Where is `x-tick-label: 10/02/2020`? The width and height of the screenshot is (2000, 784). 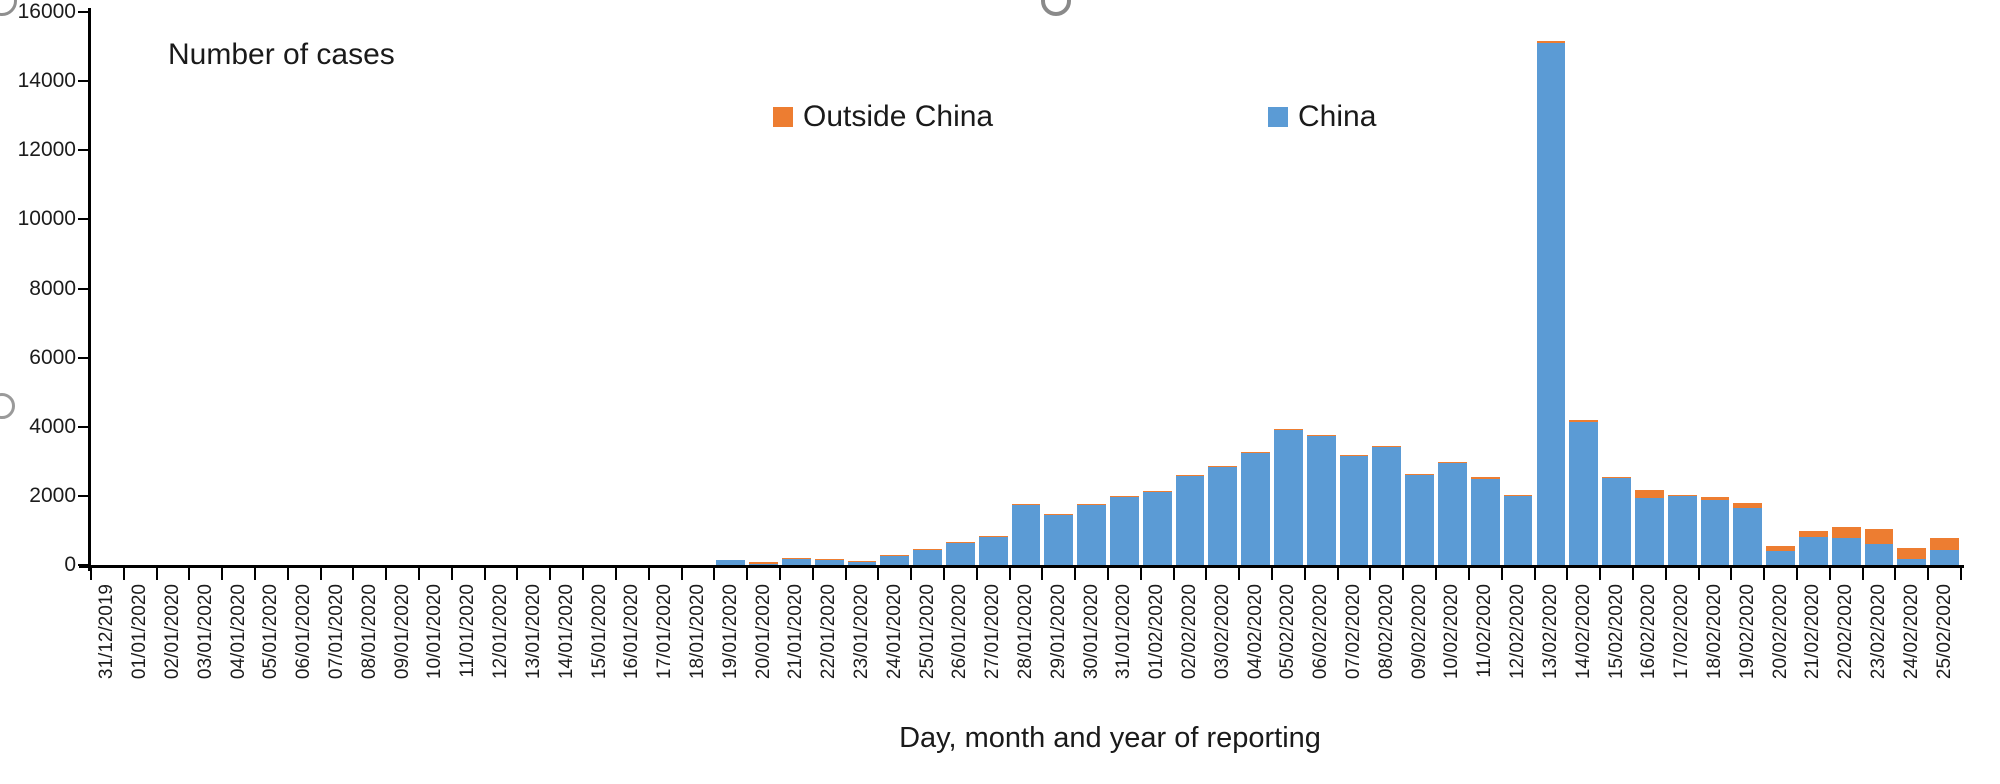 x-tick-label: 10/02/2020 is located at coordinates (1452, 632).